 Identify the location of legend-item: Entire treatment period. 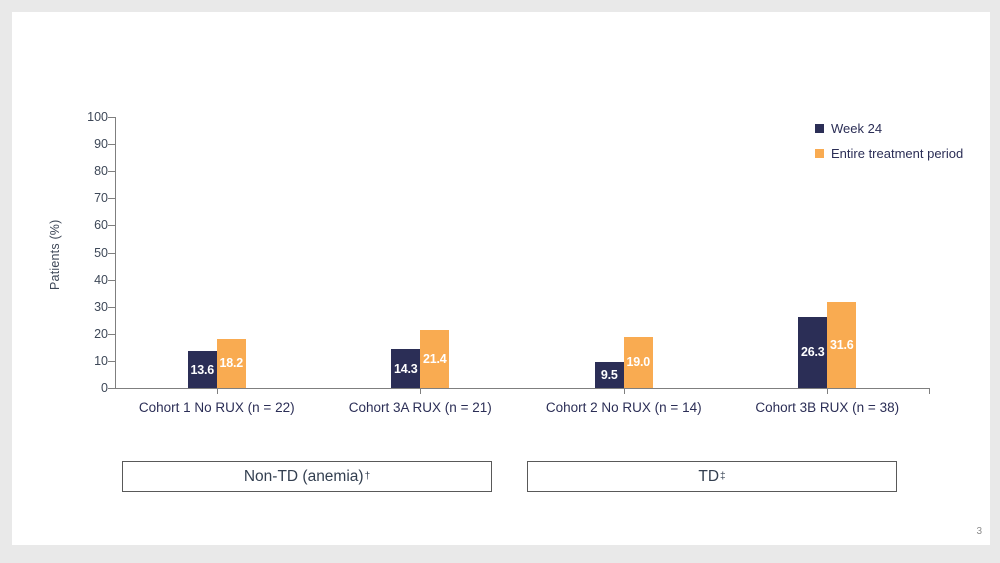
(889, 153).